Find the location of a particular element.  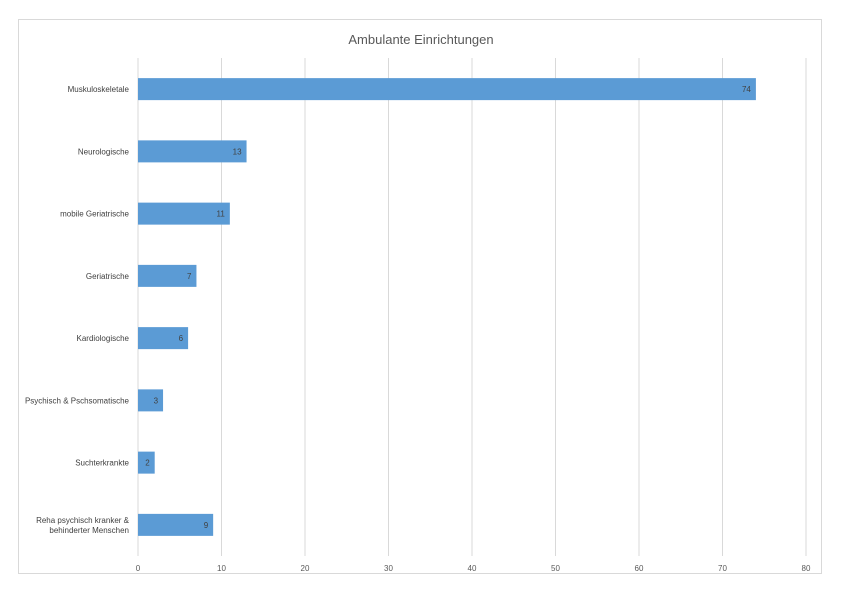

data-label: 6 is located at coordinates (181, 338).